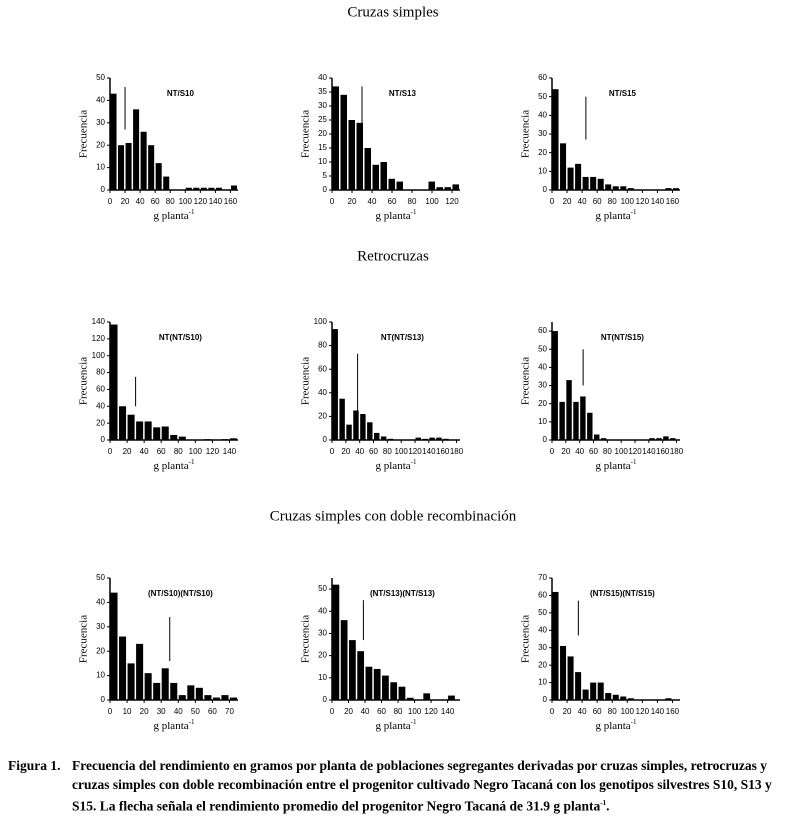 This screenshot has height=840, width=786. What do you see at coordinates (34, 765) in the screenshot?
I see `caption-label: Figura 1.` at bounding box center [34, 765].